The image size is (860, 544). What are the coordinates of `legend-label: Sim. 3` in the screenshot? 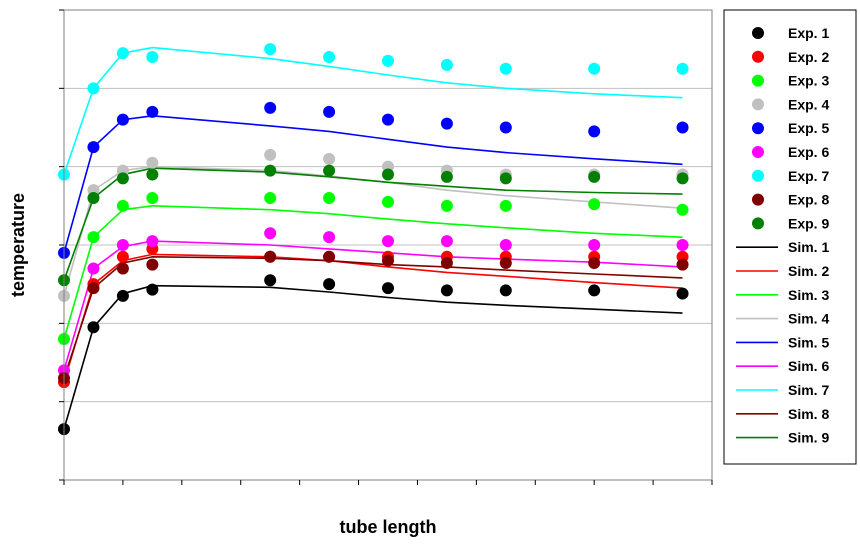 It's located at (808, 295).